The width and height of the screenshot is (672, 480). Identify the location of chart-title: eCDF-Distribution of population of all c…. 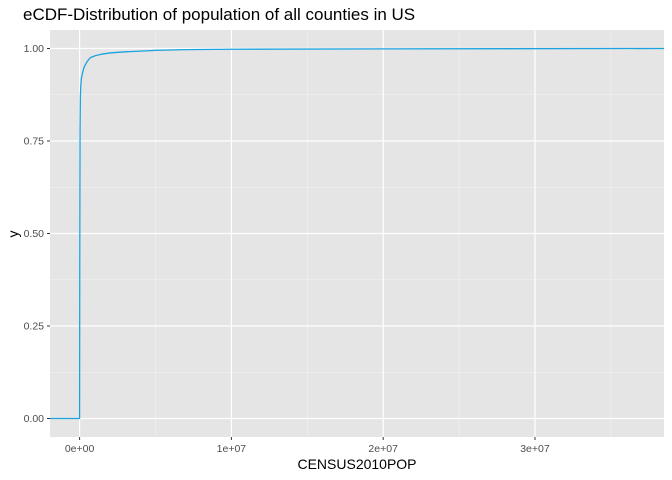
(219, 14).